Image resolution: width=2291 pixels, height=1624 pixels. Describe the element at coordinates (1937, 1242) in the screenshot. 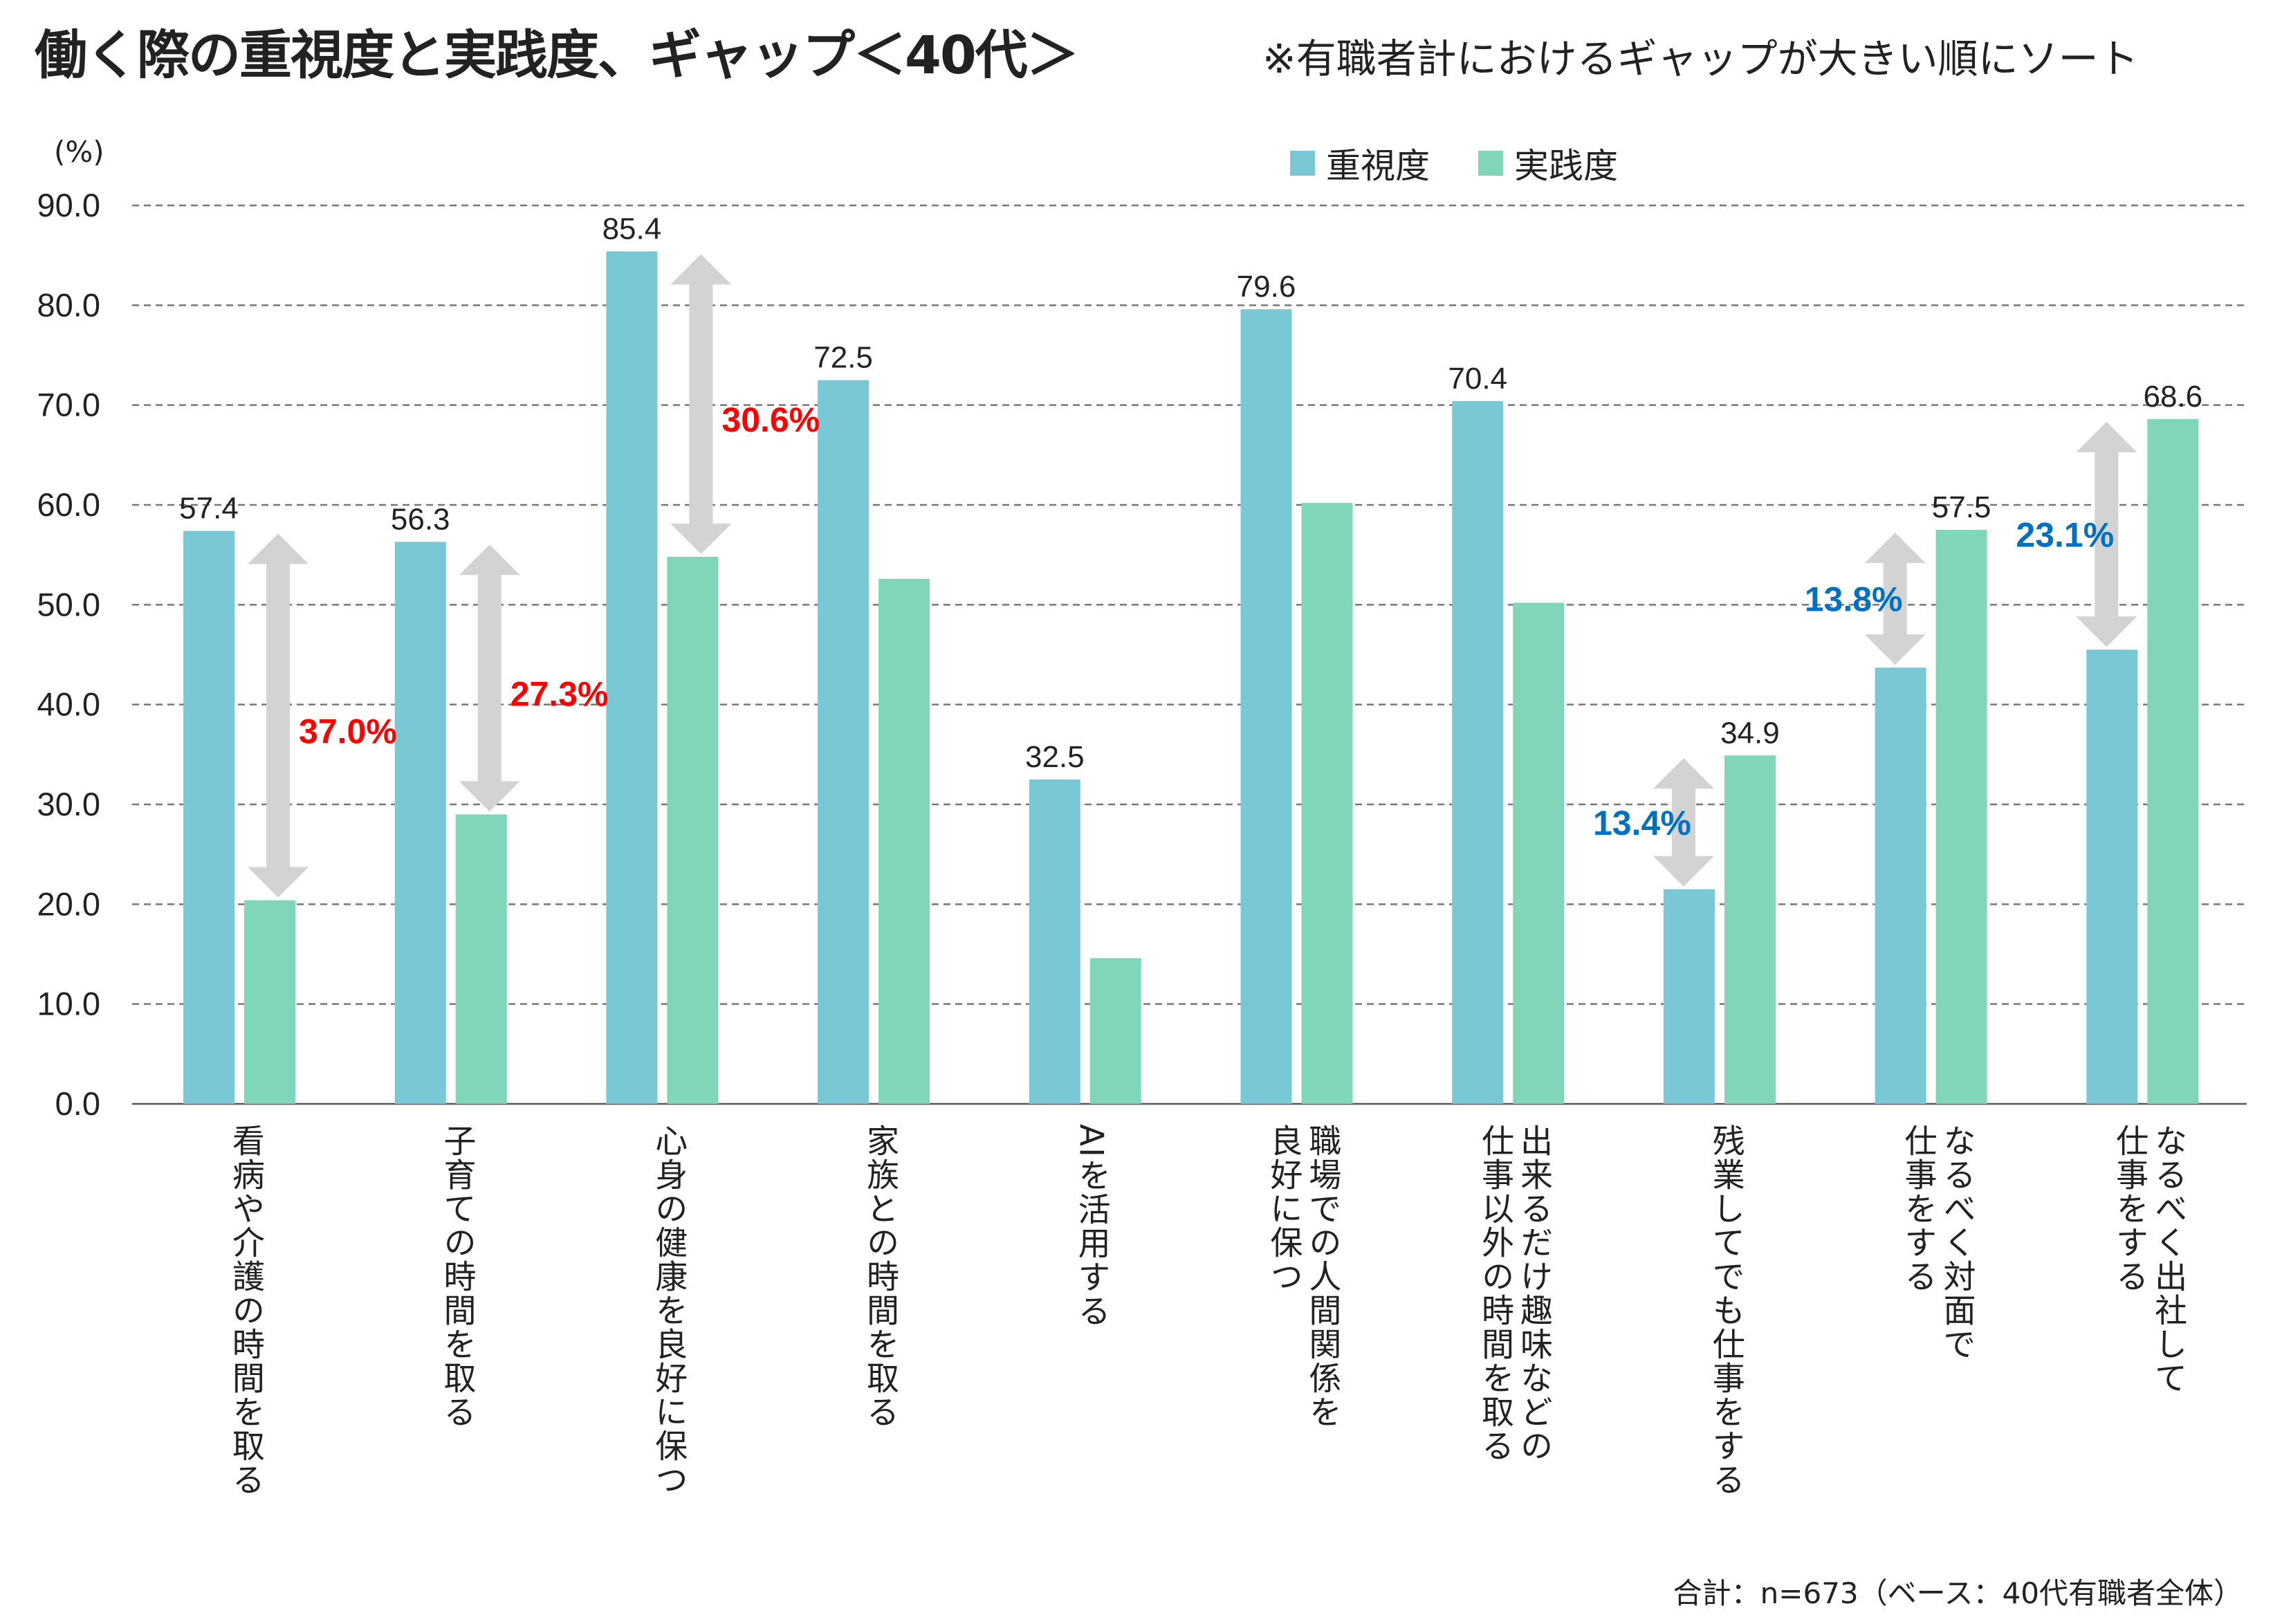

I see `category-label: なるべく対面で 仕事をする` at that location.